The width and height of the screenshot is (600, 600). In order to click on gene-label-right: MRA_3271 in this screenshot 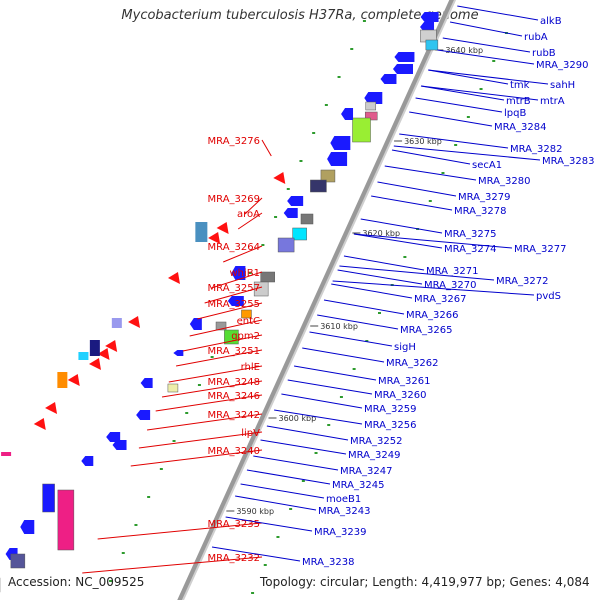, I will do `click(452, 271)`.